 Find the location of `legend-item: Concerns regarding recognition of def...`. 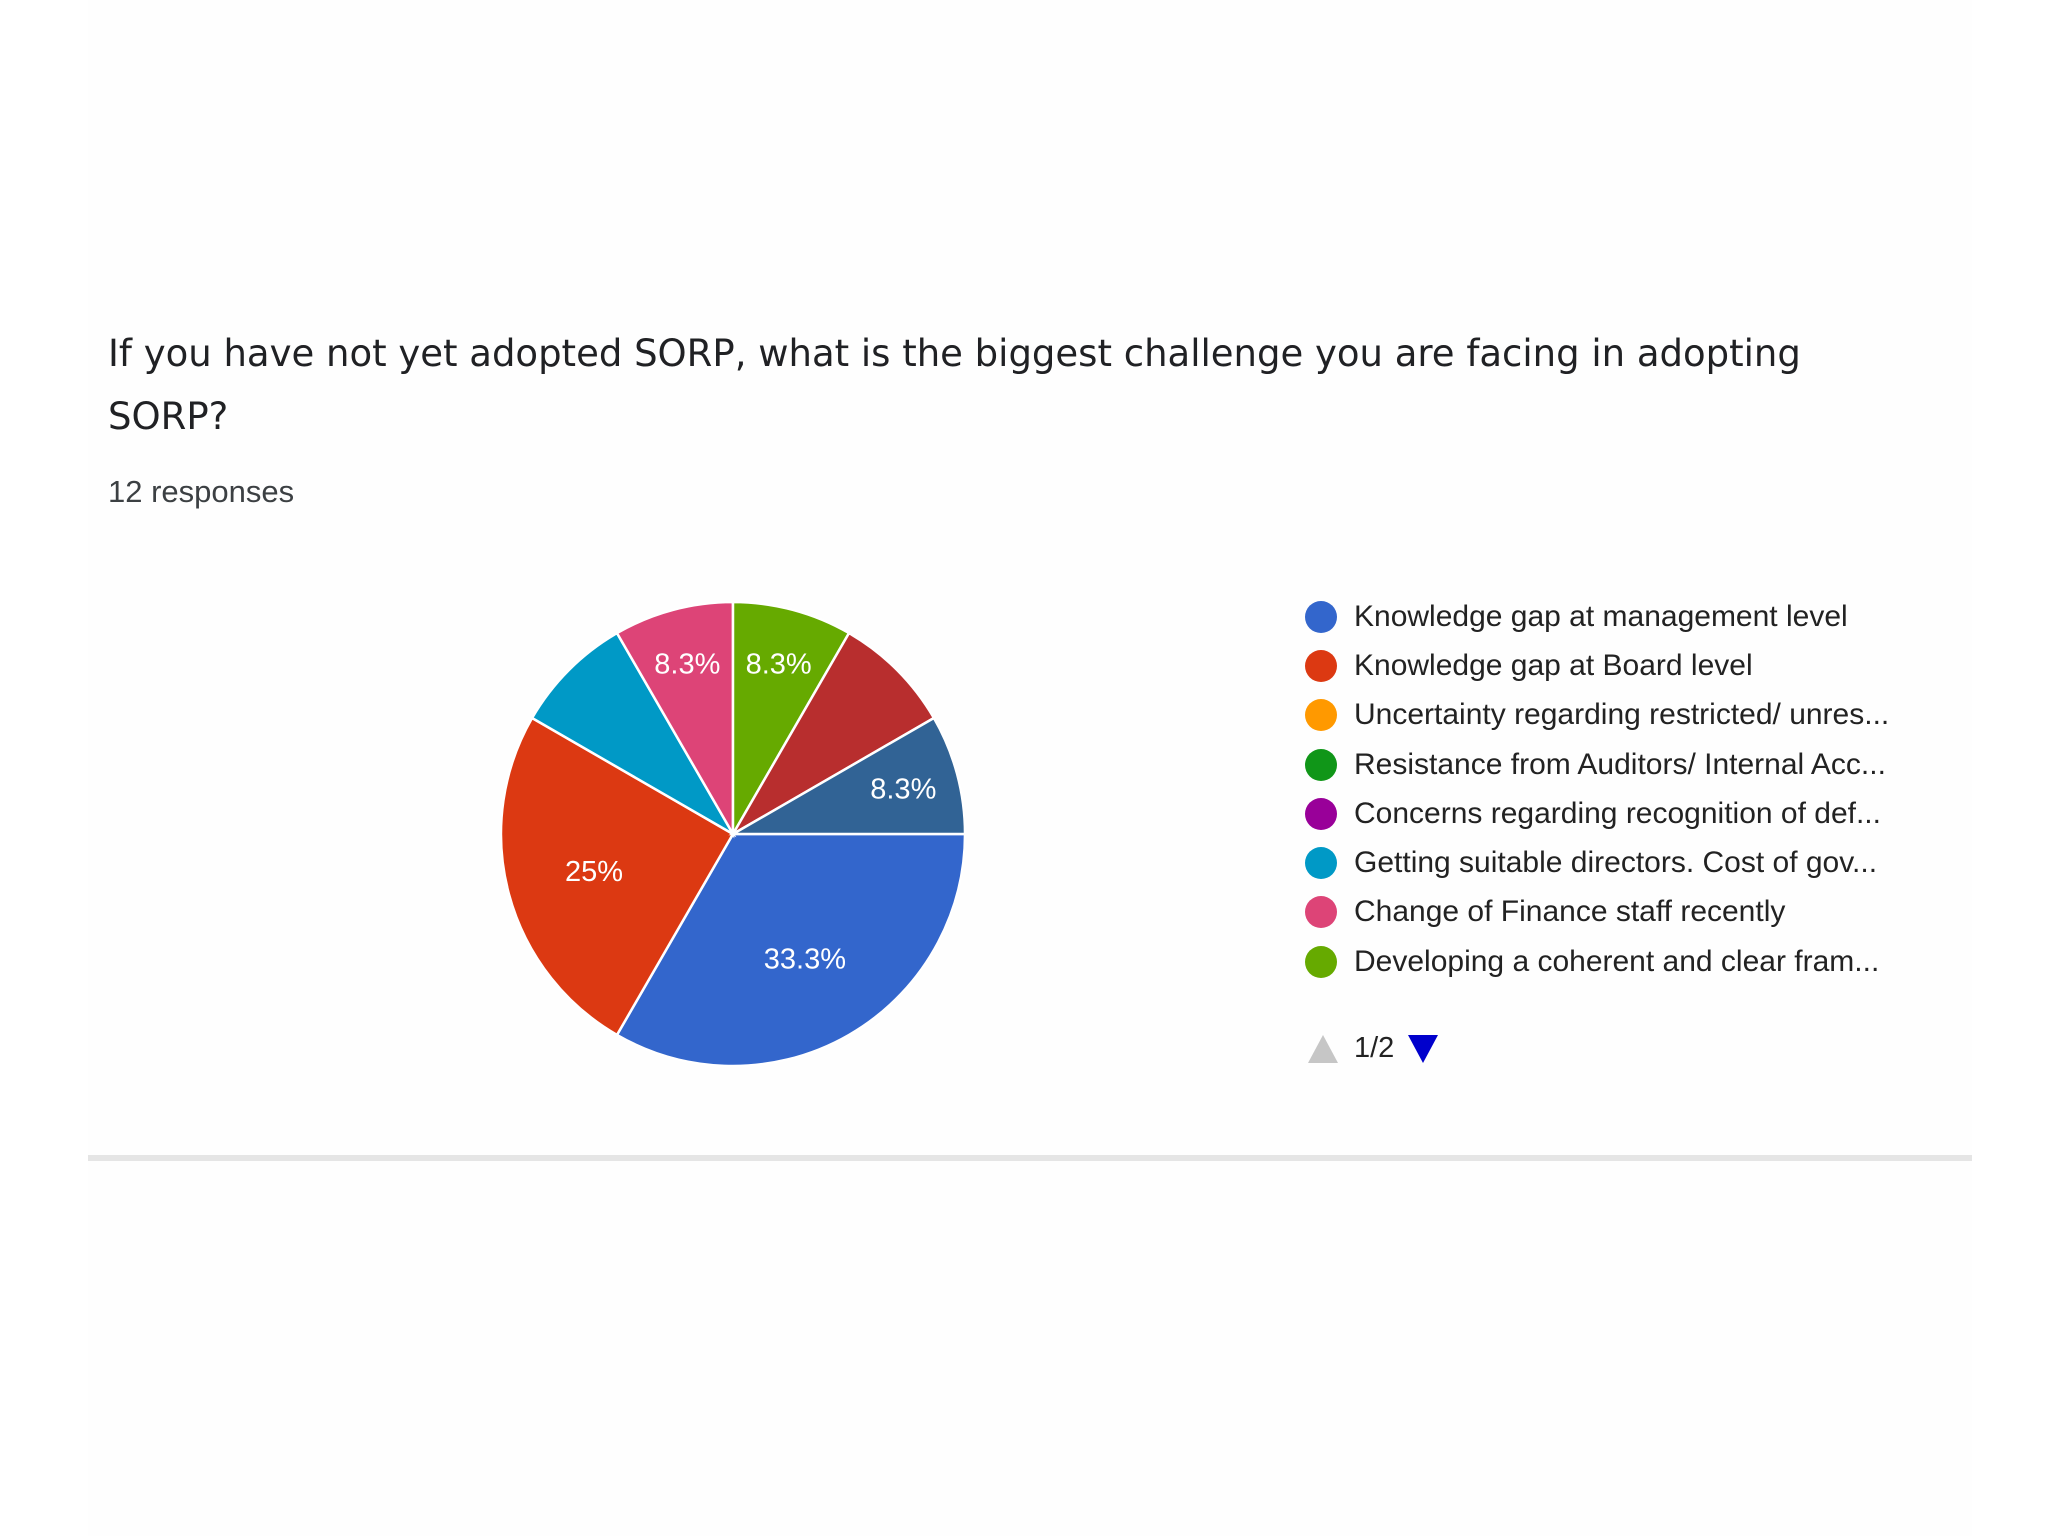

legend-item: Concerns regarding recognition of def... is located at coordinates (1625, 813).